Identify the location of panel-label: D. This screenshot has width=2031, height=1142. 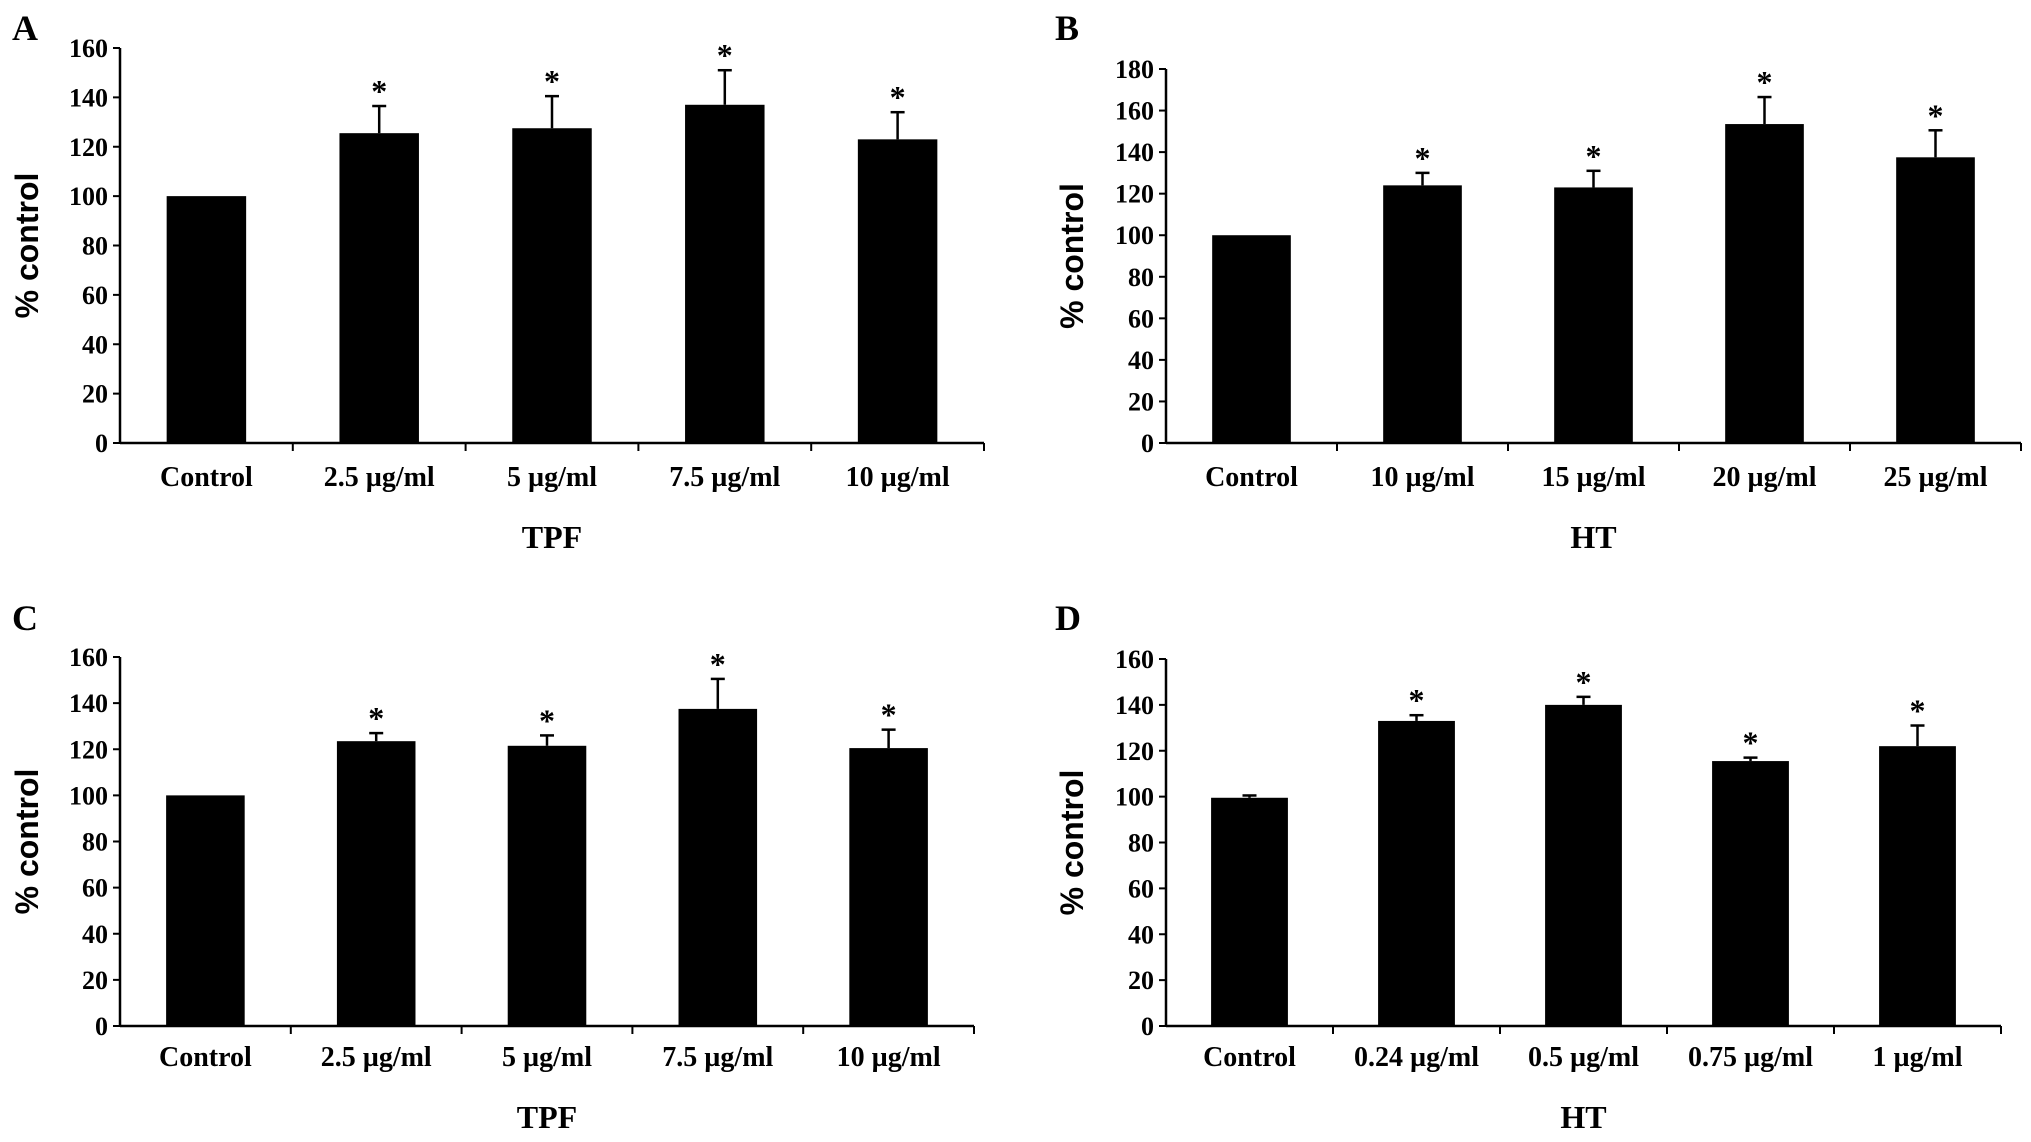
(1068, 618).